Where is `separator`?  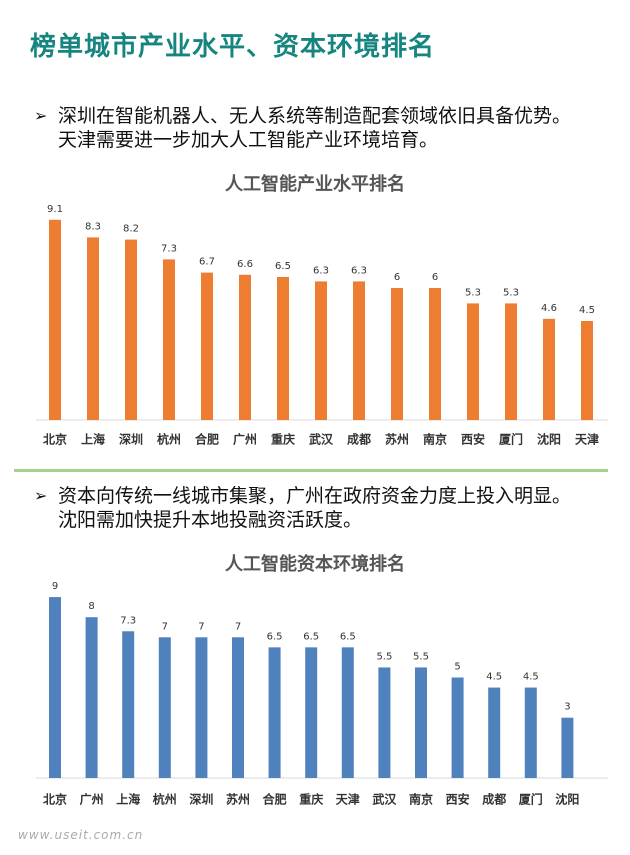
separator is located at coordinates (311, 470).